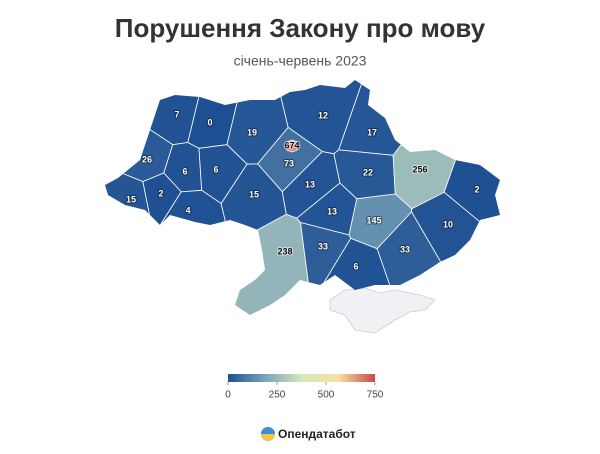 The image size is (600, 454). Describe the element at coordinates (382, 310) in the screenshot. I see `crimea` at that location.